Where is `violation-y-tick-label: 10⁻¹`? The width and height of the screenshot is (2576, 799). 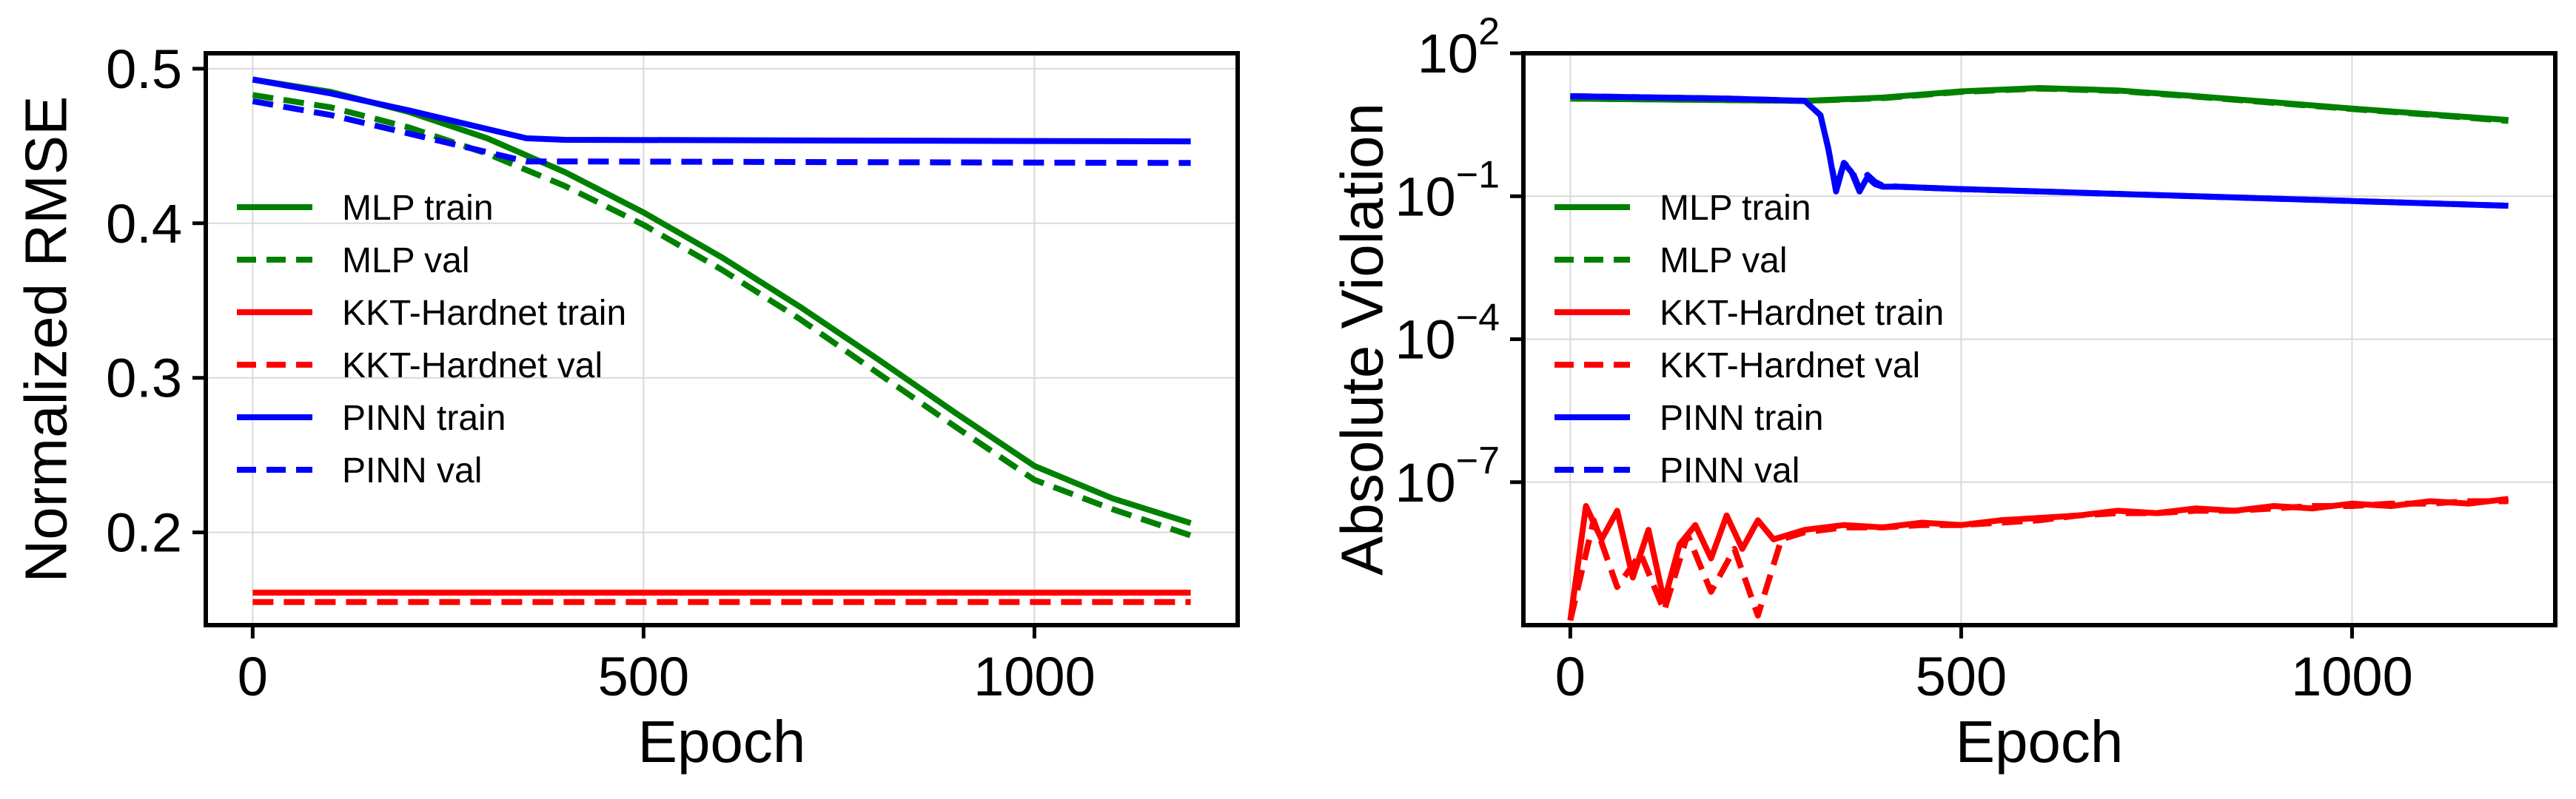
violation-y-tick-label: 10⁻¹ is located at coordinates (1447, 190).